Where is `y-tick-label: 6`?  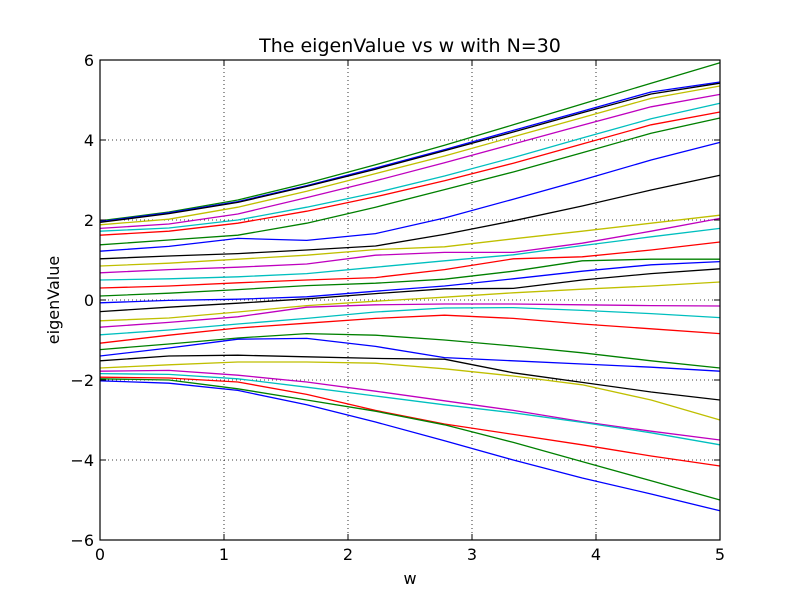 y-tick-label: 6 is located at coordinates (89, 60).